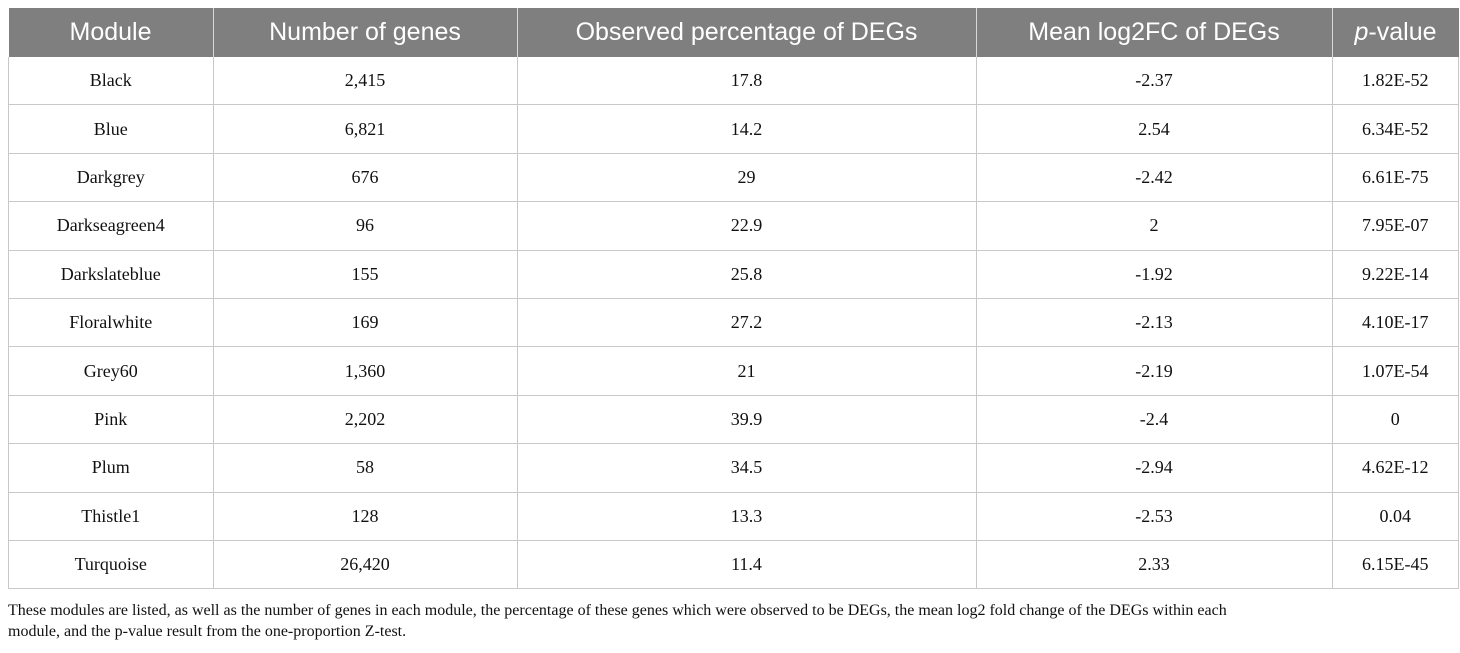 This screenshot has width=1460, height=653. Describe the element at coordinates (365, 177) in the screenshot. I see `cell-number-of-genes: 676` at that location.